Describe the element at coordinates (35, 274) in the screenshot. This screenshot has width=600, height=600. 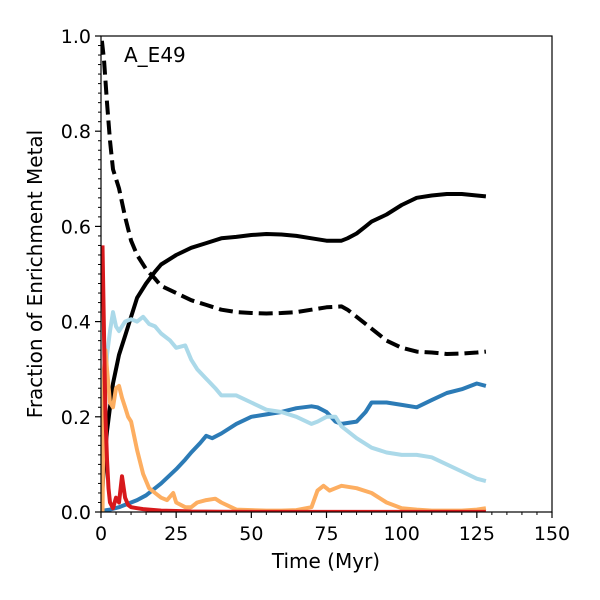
I see `y-axis-title: Fraction of Enrichment Metal` at that location.